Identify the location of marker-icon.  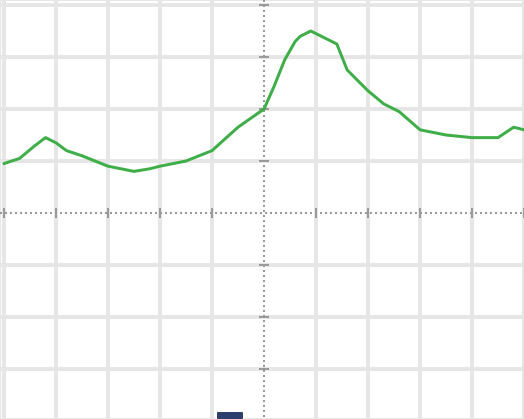
(230, 415).